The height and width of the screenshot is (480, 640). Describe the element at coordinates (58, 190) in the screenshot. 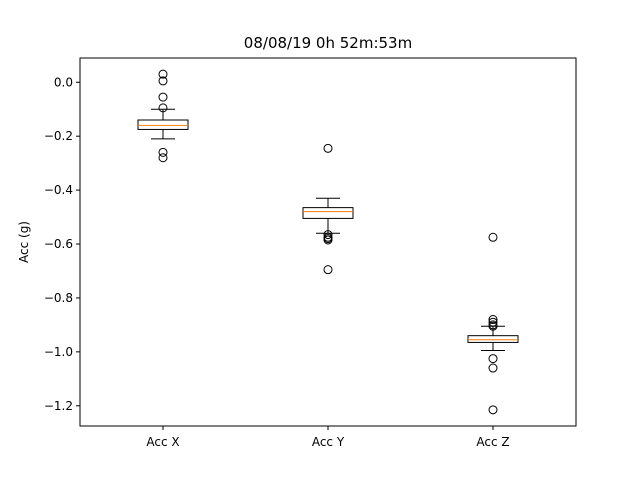

I see `y-tick-label: −0.4` at that location.